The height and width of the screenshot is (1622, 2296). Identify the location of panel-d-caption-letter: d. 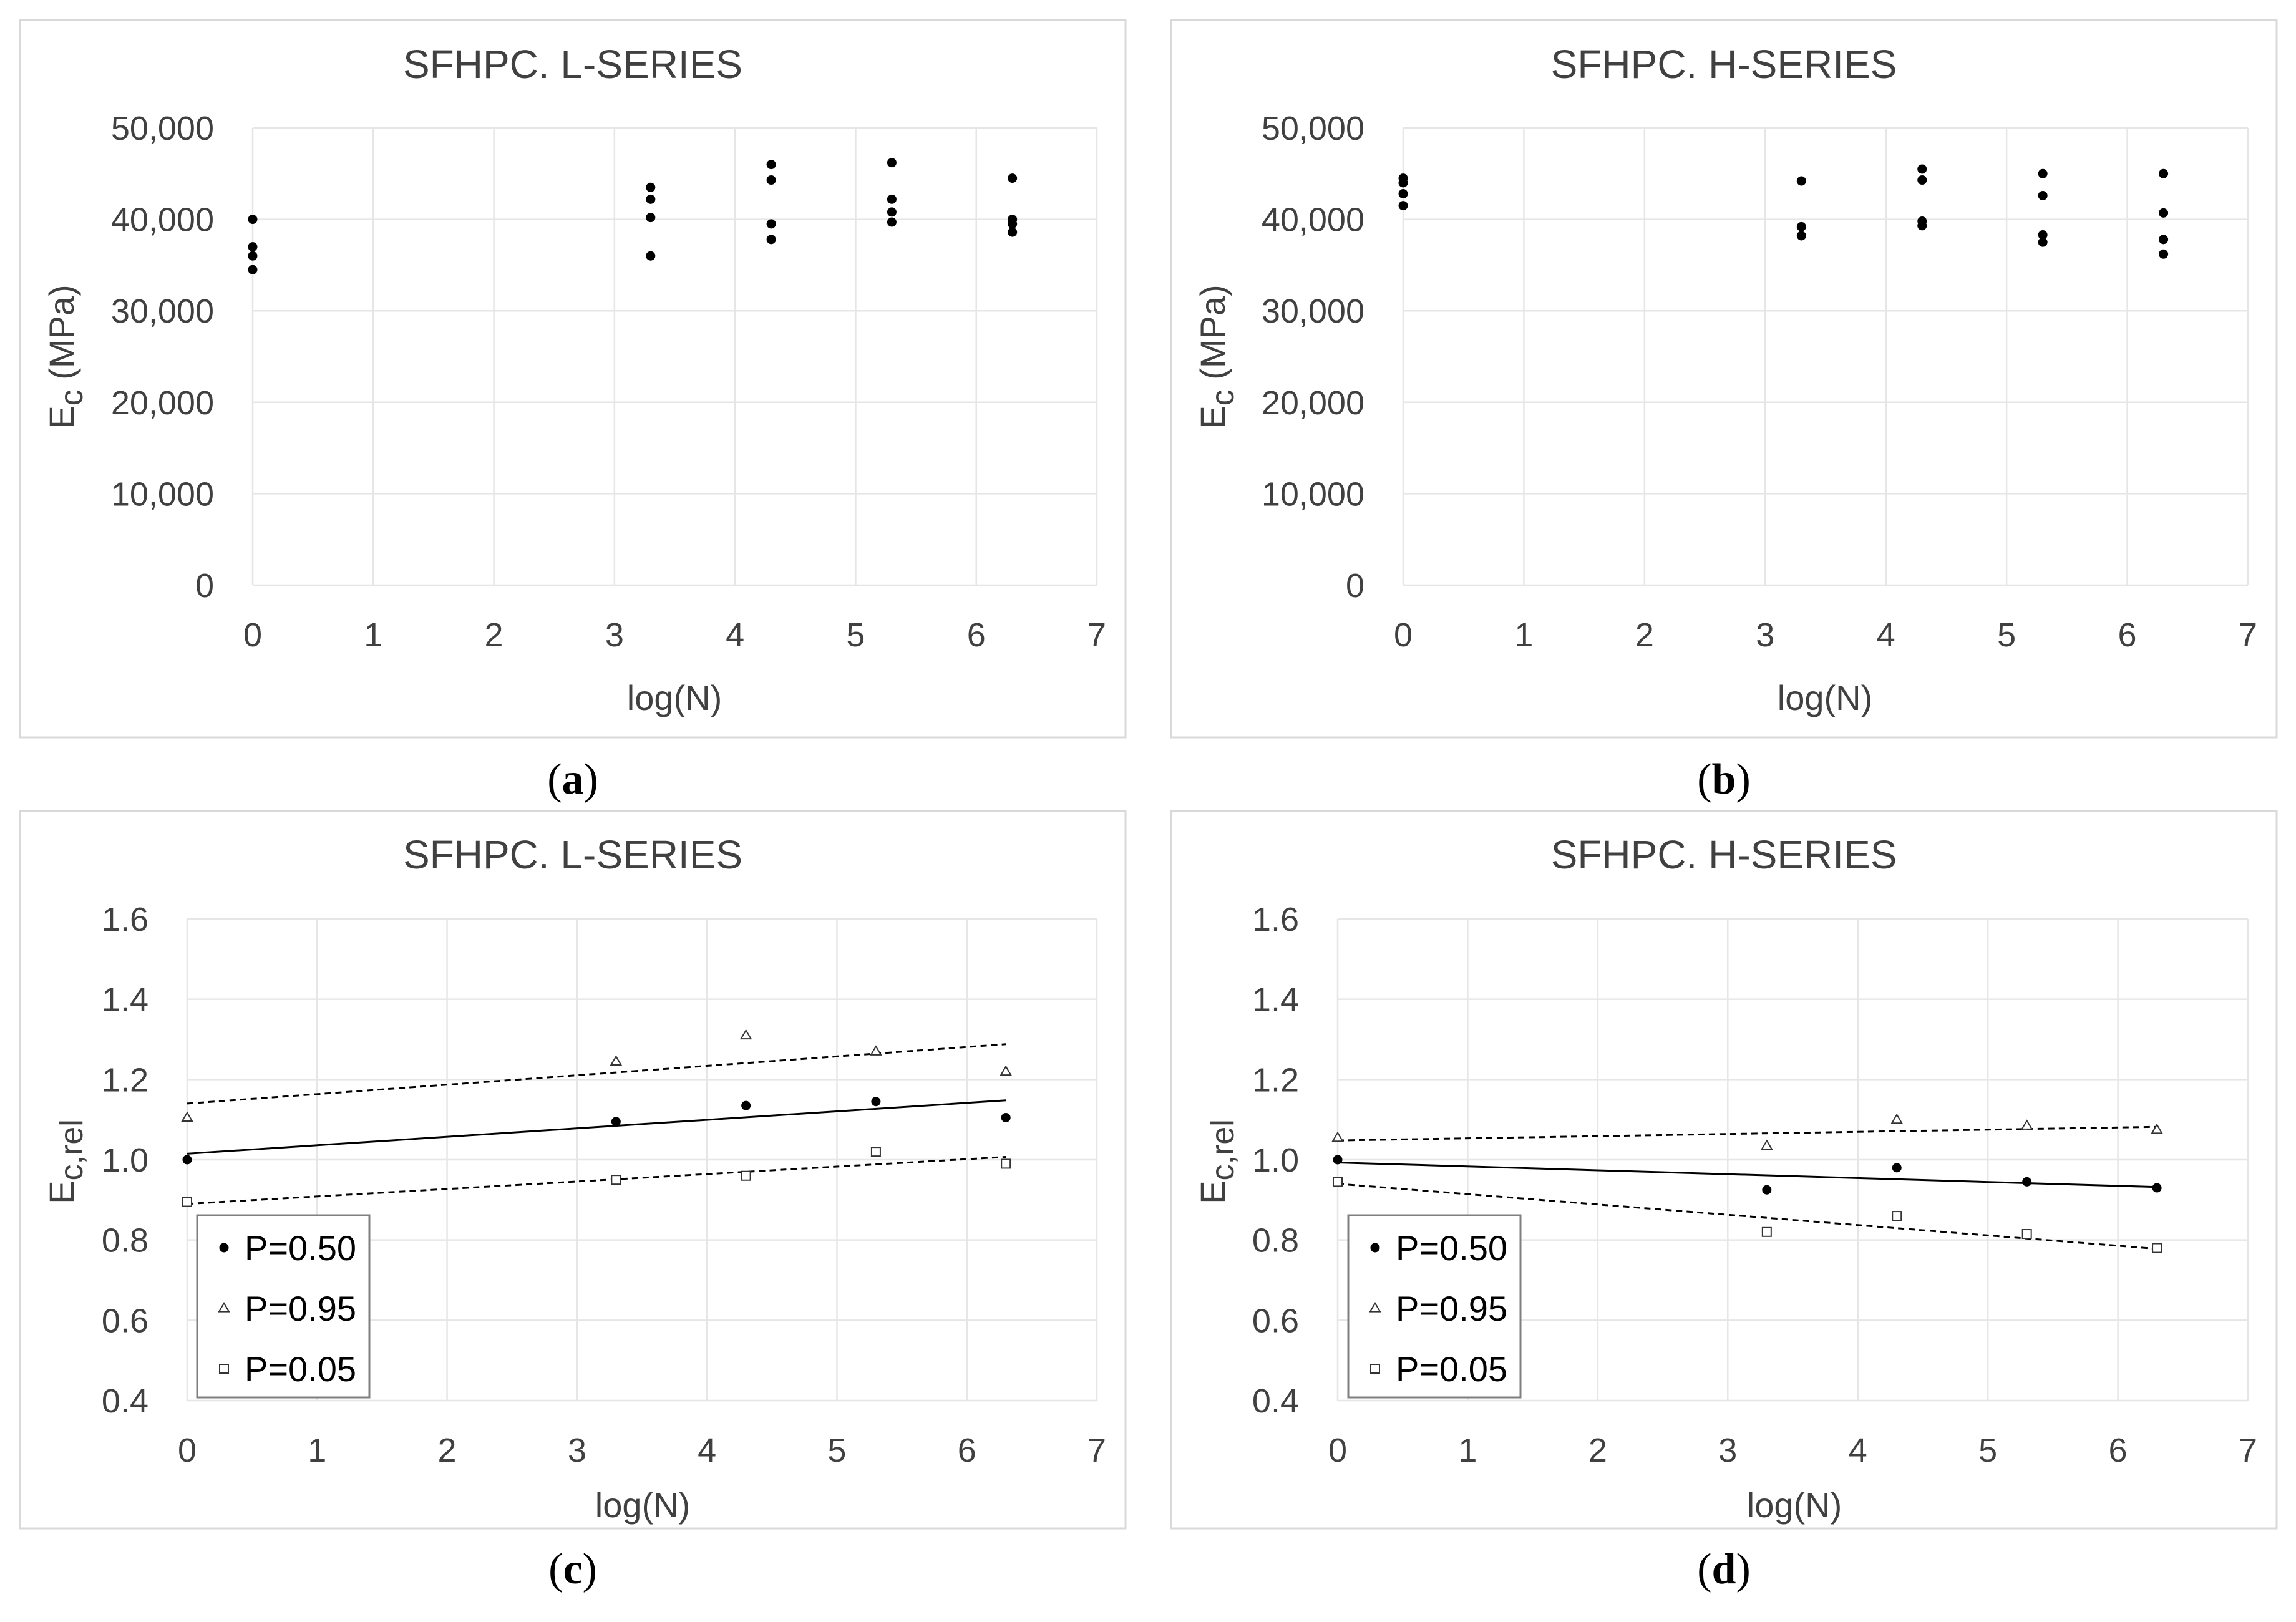
(1724, 1569).